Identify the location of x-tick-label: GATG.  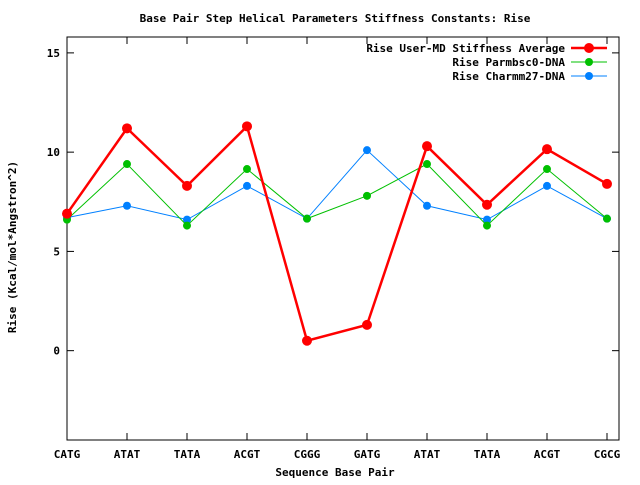
(367, 454).